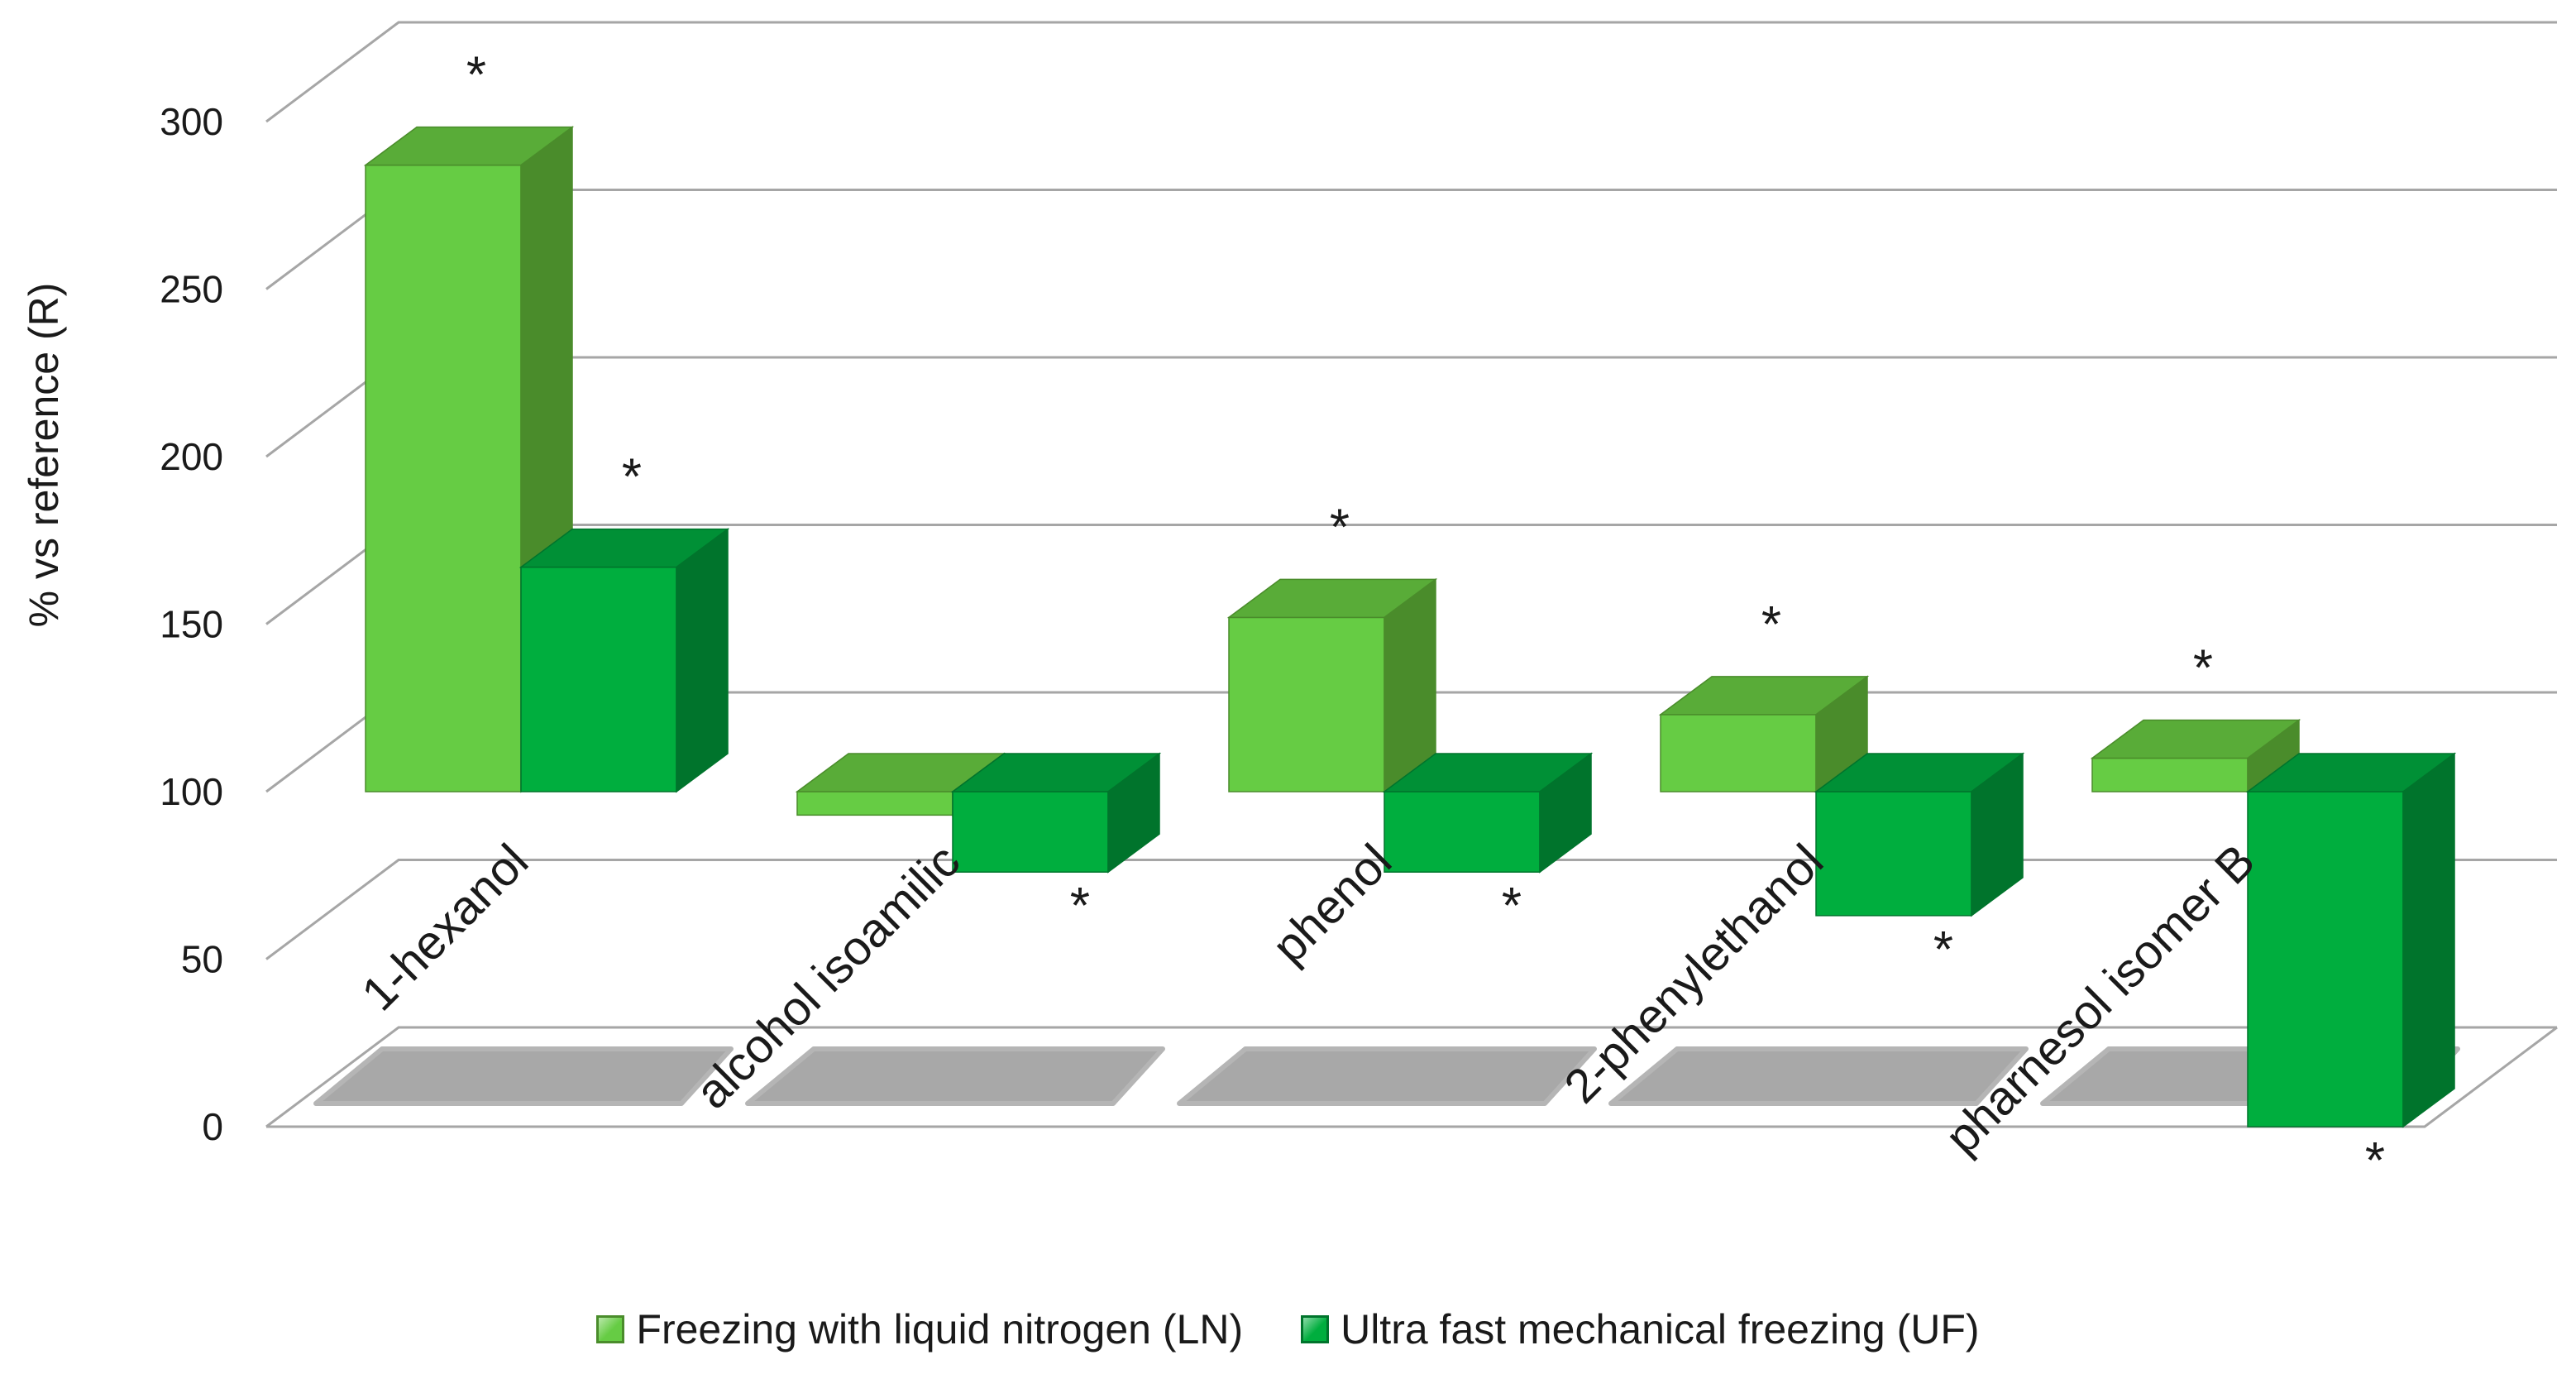  Describe the element at coordinates (212, 1126) in the screenshot. I see `y-tick-label: 0` at that location.